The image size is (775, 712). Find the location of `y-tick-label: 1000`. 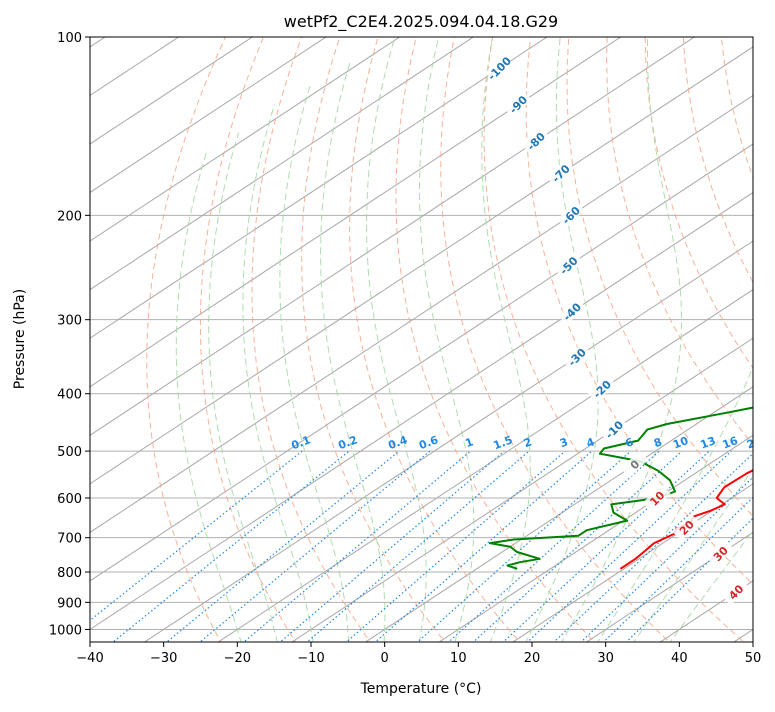

y-tick-label: 1000 is located at coordinates (65, 630).